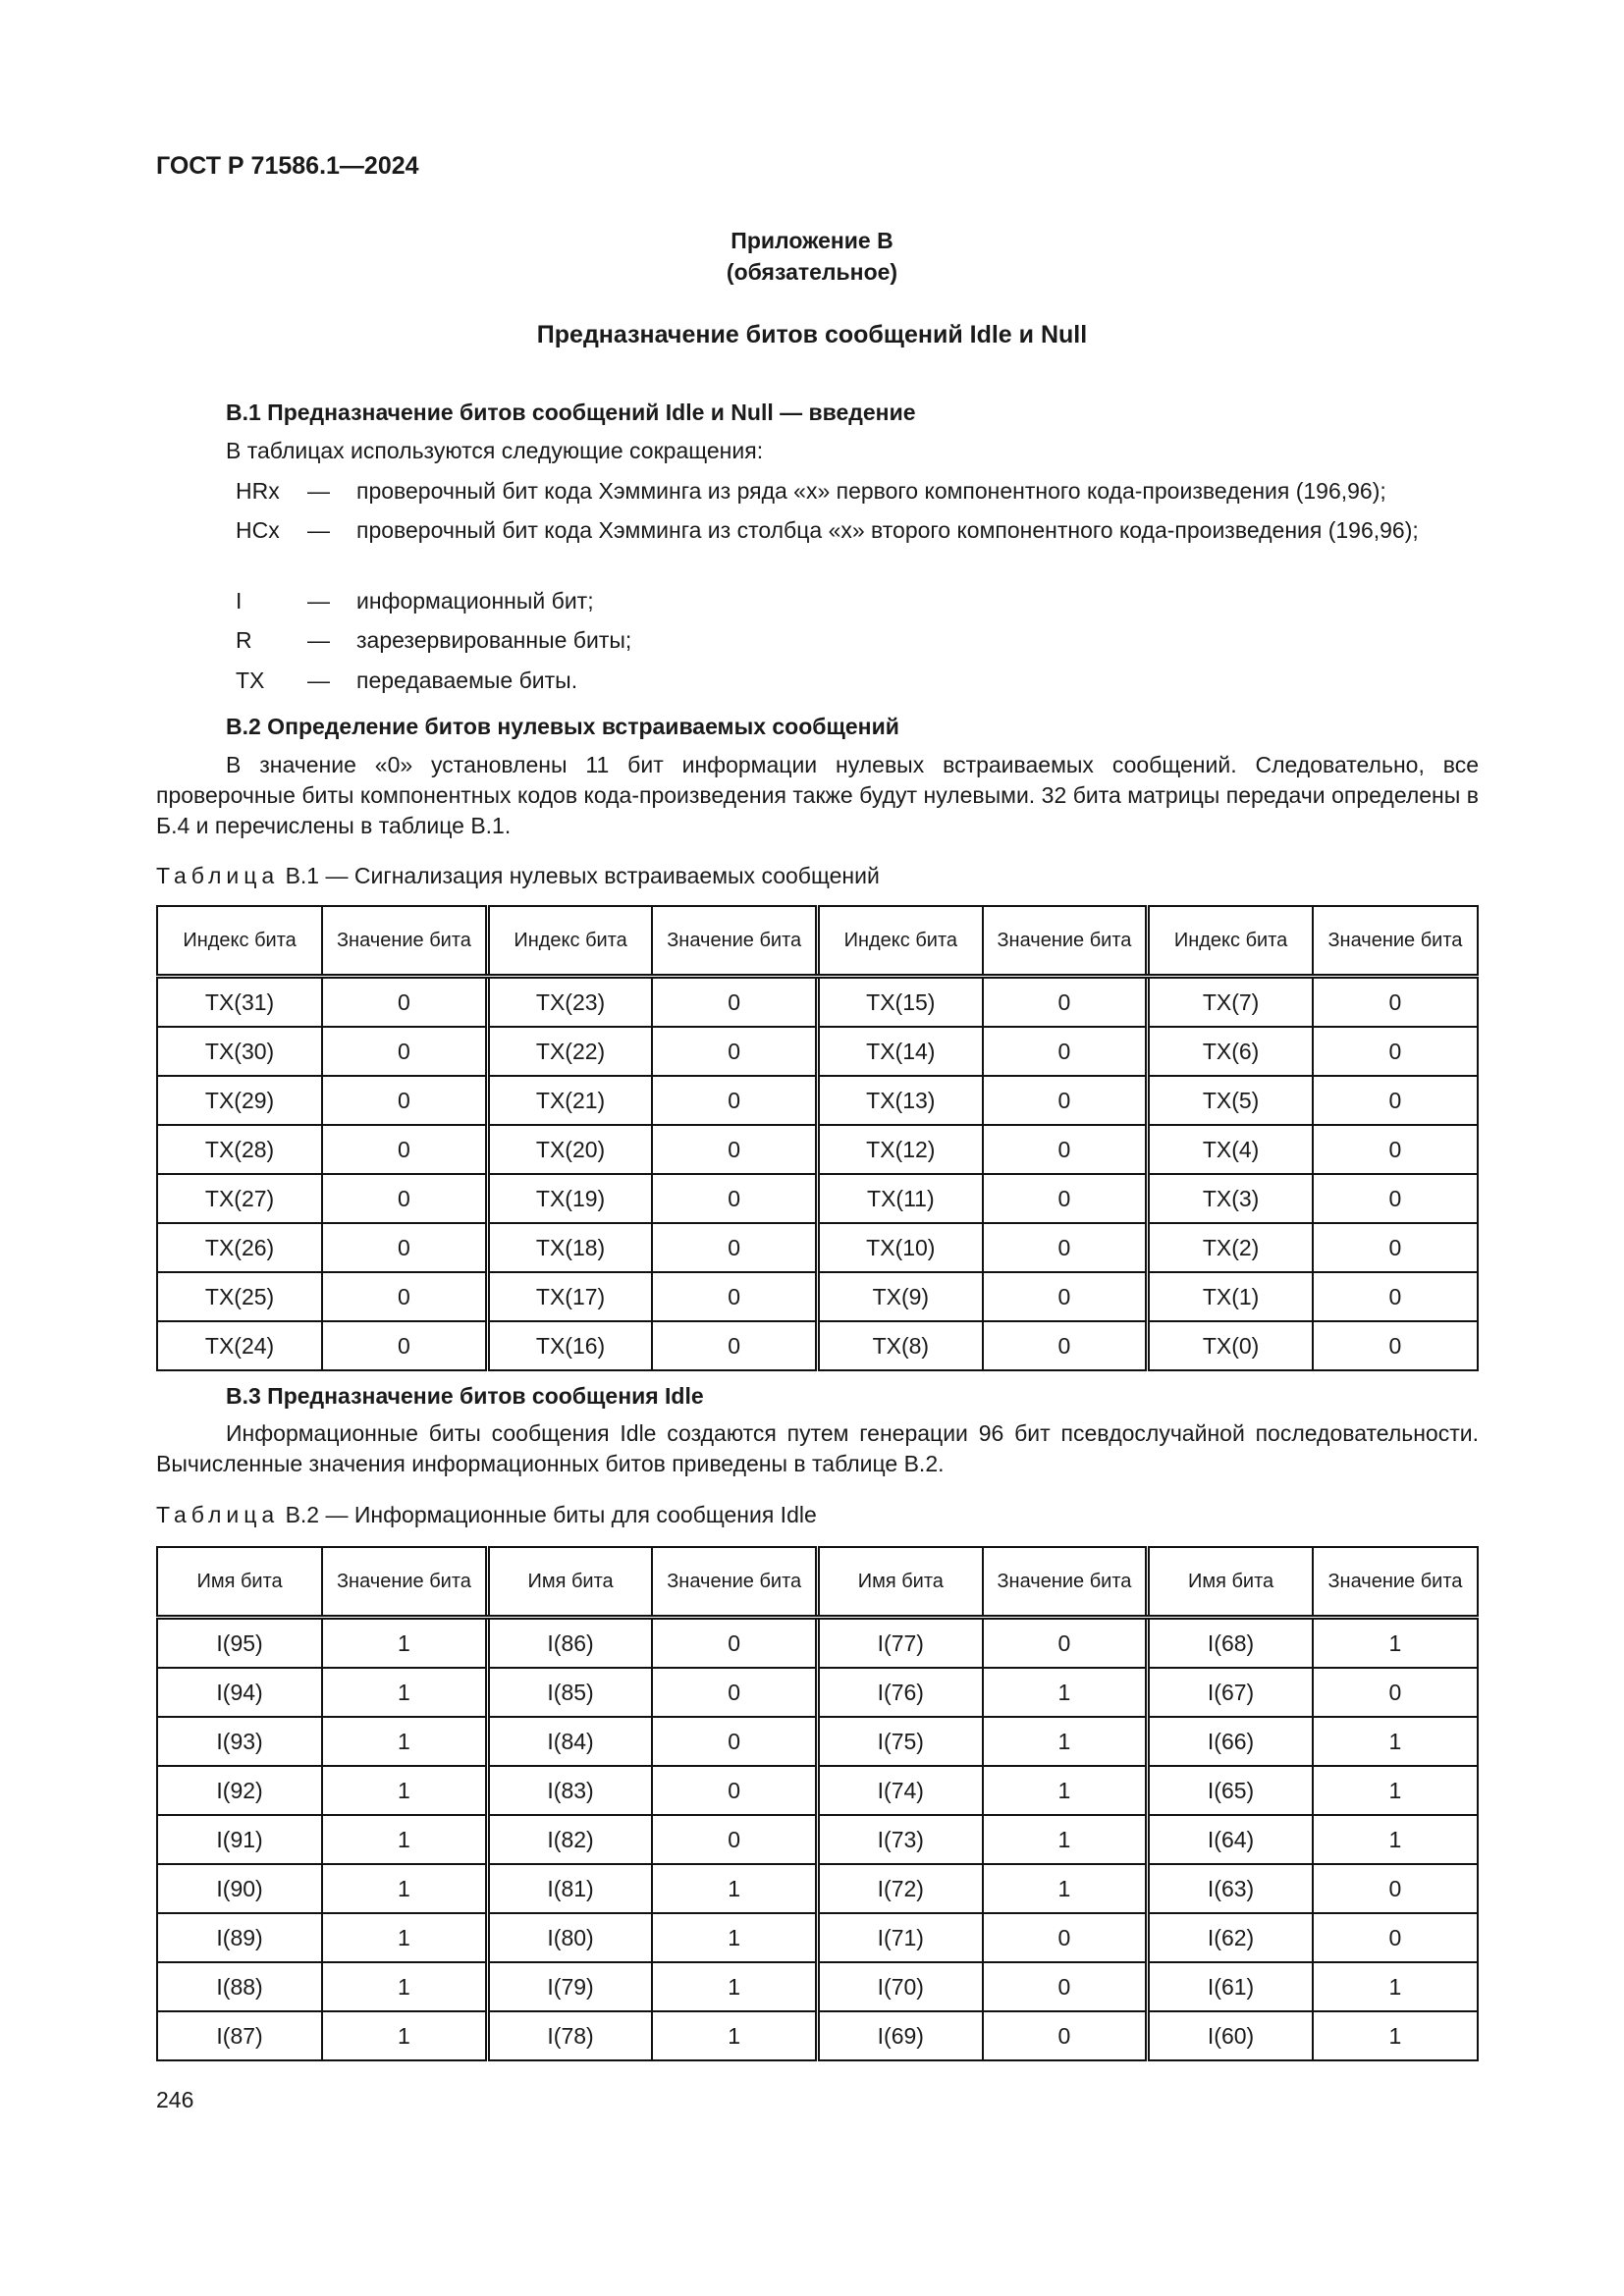  What do you see at coordinates (1229, 1840) in the screenshot?
I see `bit-name-cell: I(64)` at bounding box center [1229, 1840].